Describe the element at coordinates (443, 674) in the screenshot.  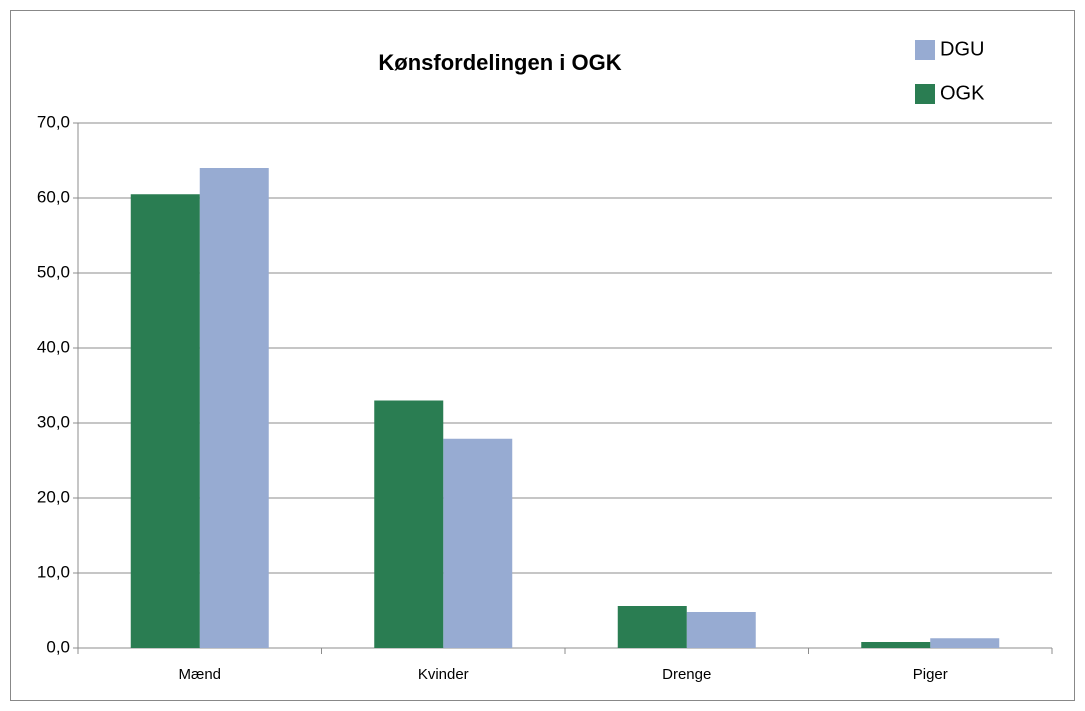
I see `x-tick-label: Kvinder` at that location.